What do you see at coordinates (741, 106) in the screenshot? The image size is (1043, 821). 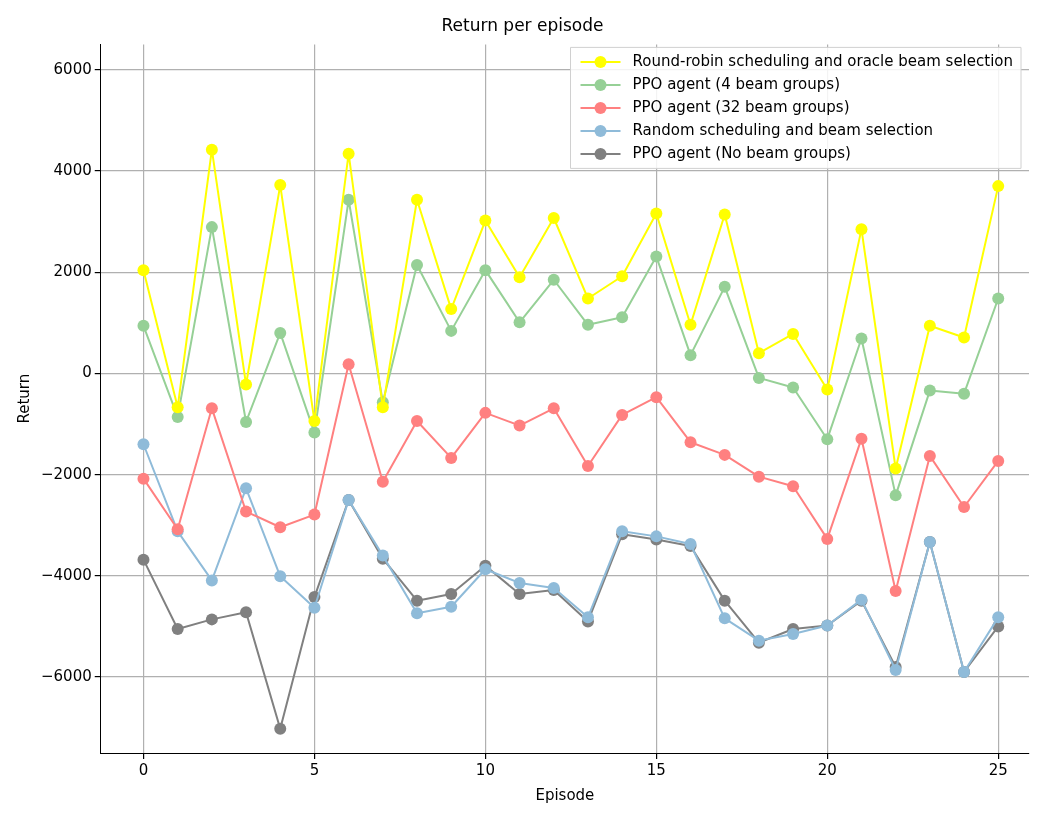 I see `legend-label: PPO agent (32 beam groups)` at bounding box center [741, 106].